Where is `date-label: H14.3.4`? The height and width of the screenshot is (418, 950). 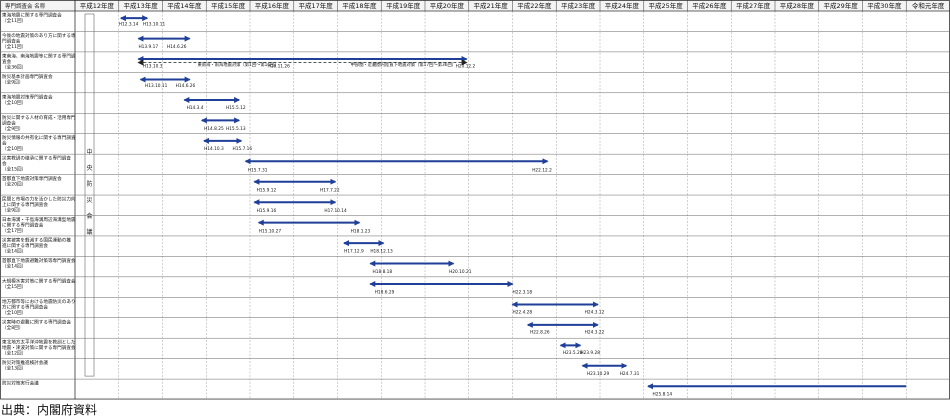
date-label: H14.3.4 is located at coordinates (195, 108).